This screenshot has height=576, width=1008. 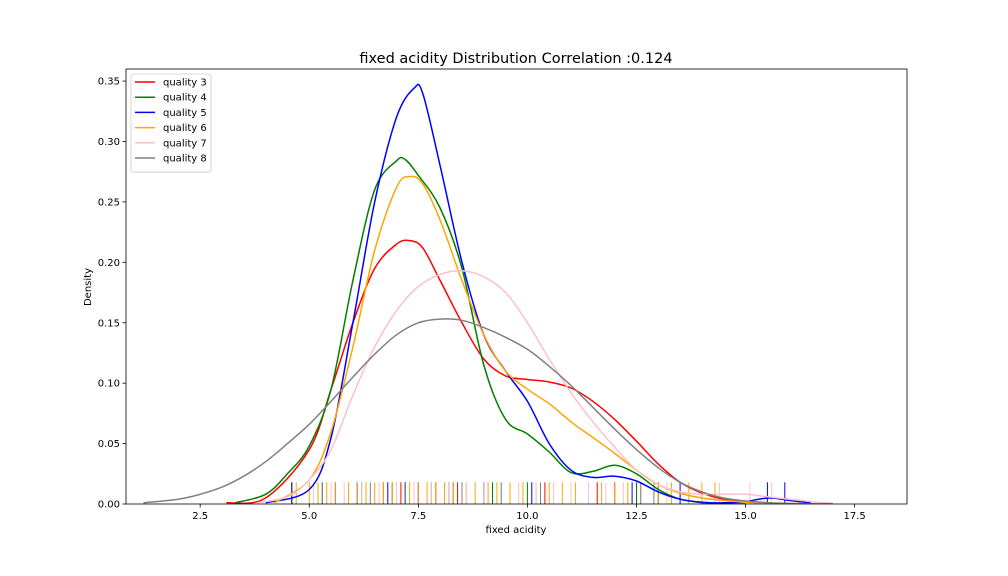 What do you see at coordinates (109, 82) in the screenshot?
I see `y-tick-label: 0.35` at bounding box center [109, 82].